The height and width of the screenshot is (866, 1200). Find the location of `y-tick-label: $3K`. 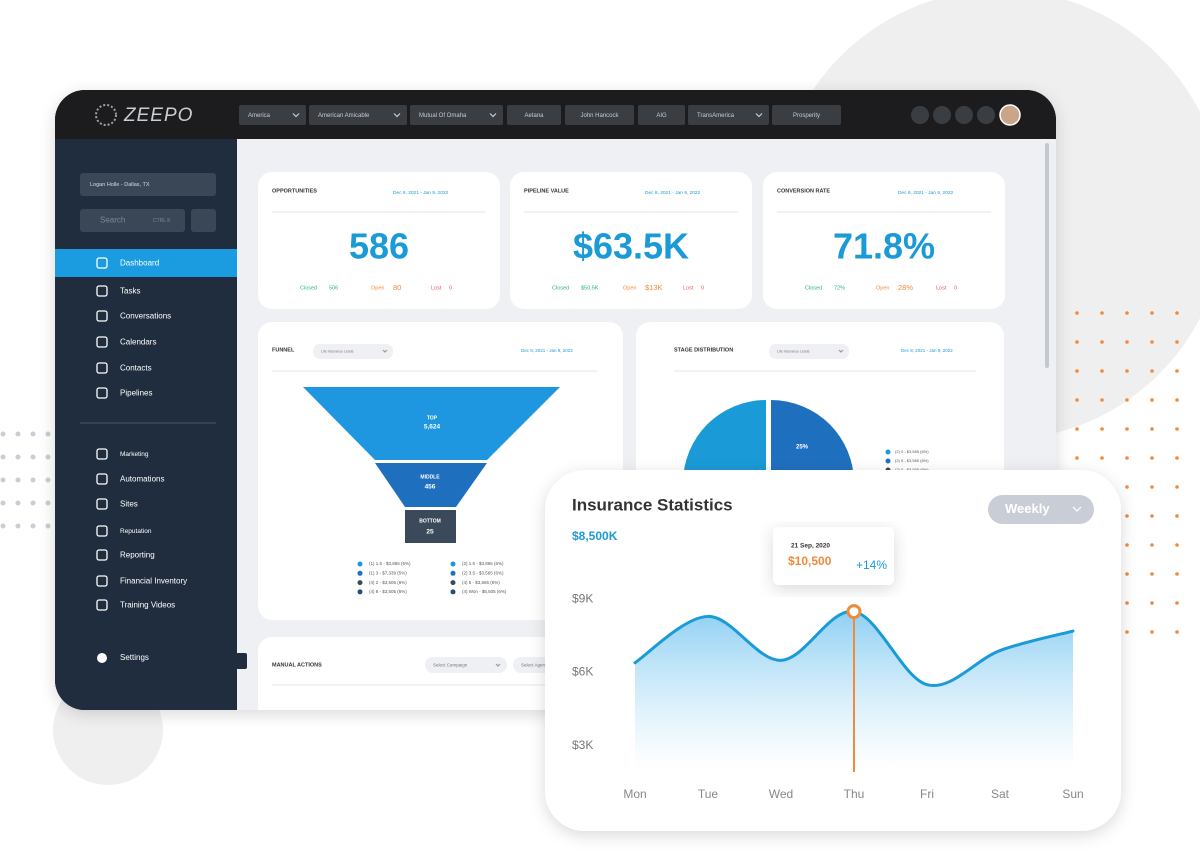

y-tick-label: $3K is located at coordinates (582, 745).